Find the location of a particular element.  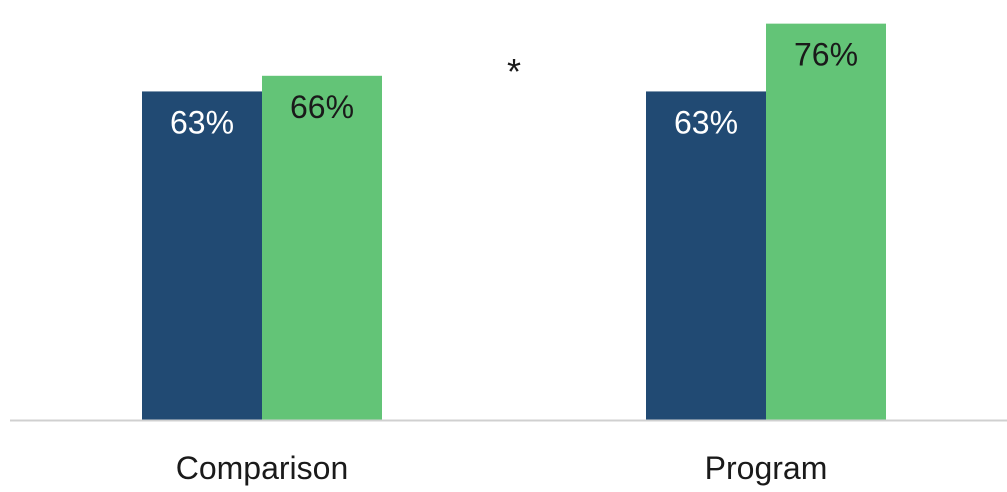

data-label: 66% is located at coordinates (322, 107).